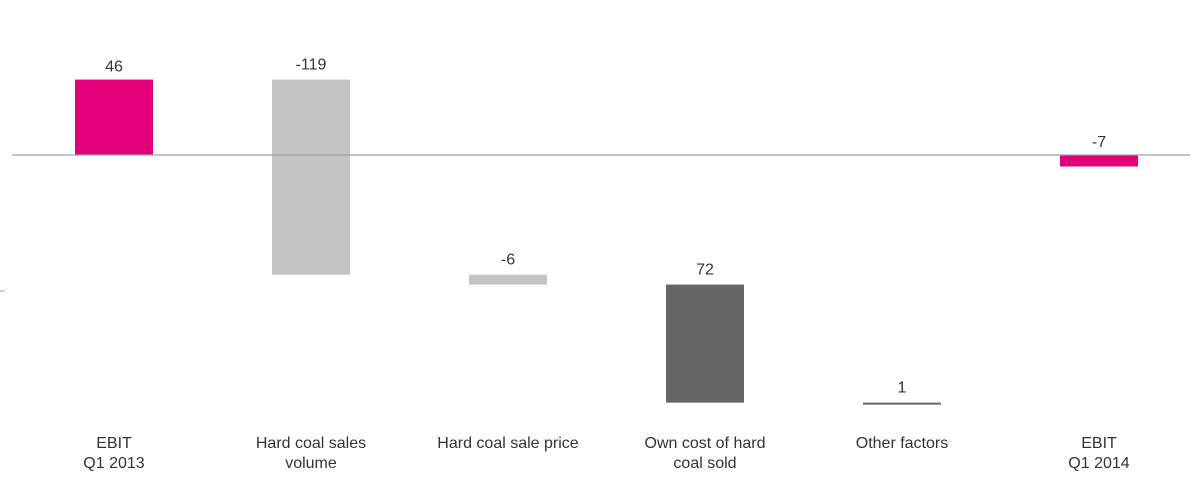 The width and height of the screenshot is (1192, 480). I want to click on value-label-1: -119, so click(311, 65).